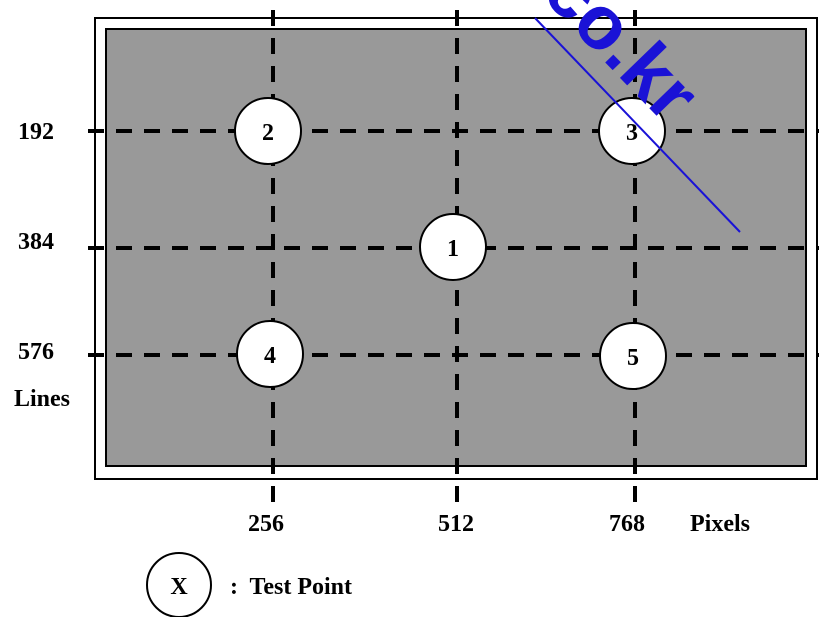  I want to click on watermark-underline, so click(637, 125).